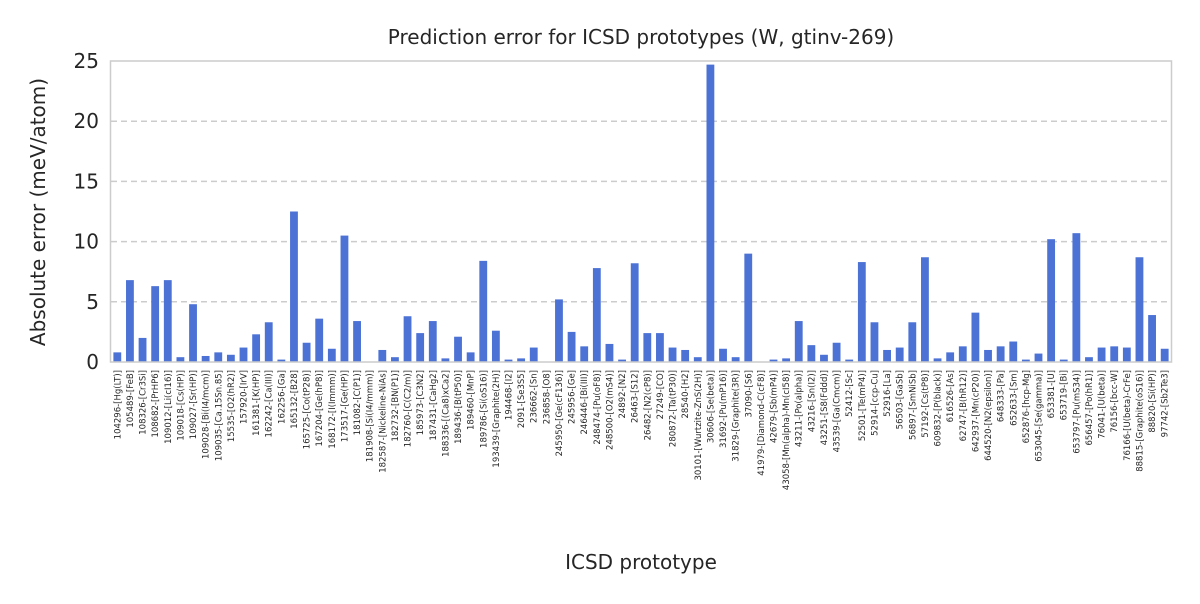 This screenshot has height=604, width=1200. I want to click on x-tick-label: 37090-[S6], so click(749, 394).